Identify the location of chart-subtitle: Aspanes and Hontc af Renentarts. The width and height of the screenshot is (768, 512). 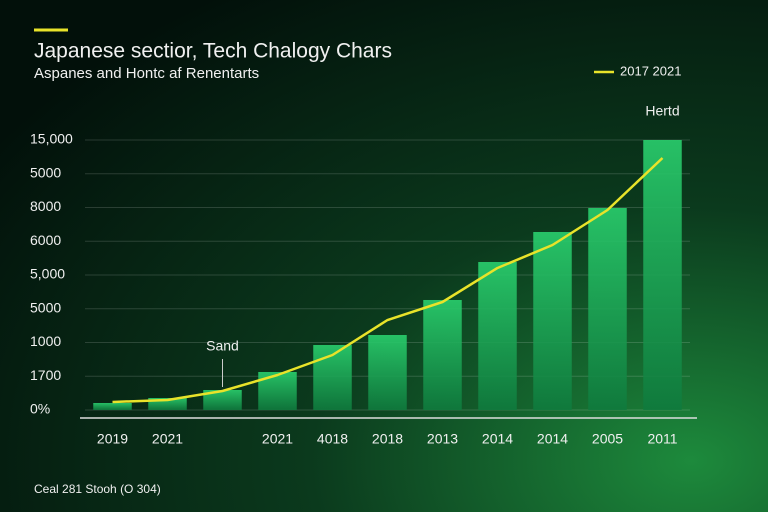
(146, 73).